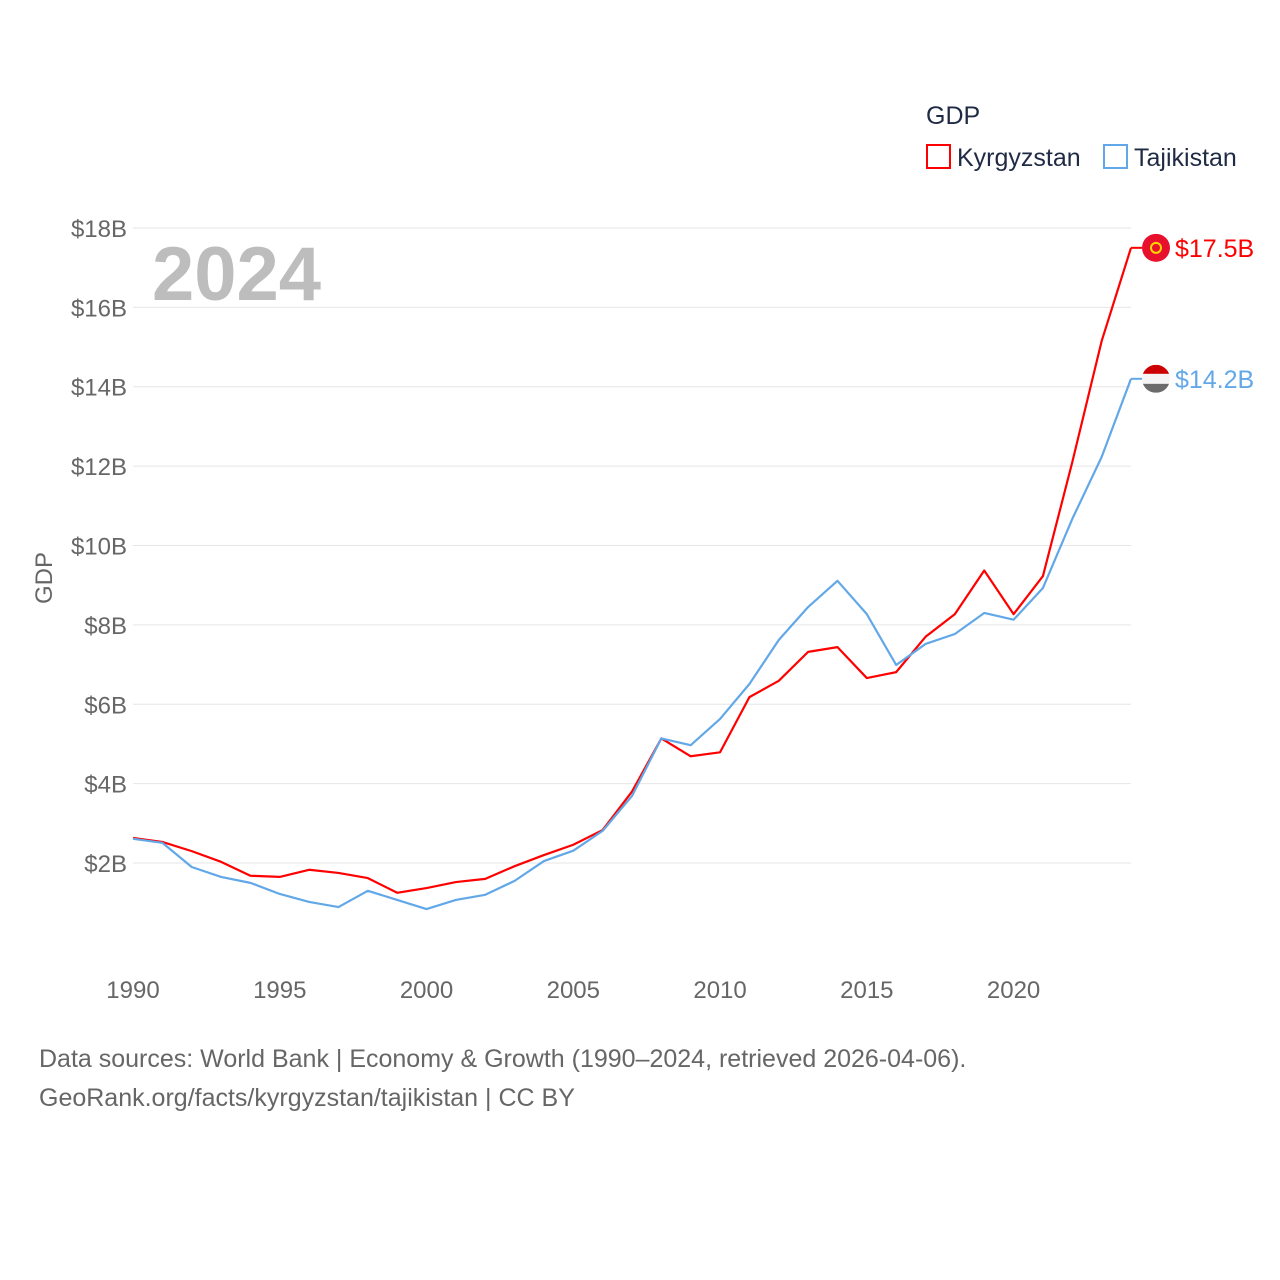 The image size is (1280, 1280). I want to click on y-tick-label: $10B, so click(99, 547).